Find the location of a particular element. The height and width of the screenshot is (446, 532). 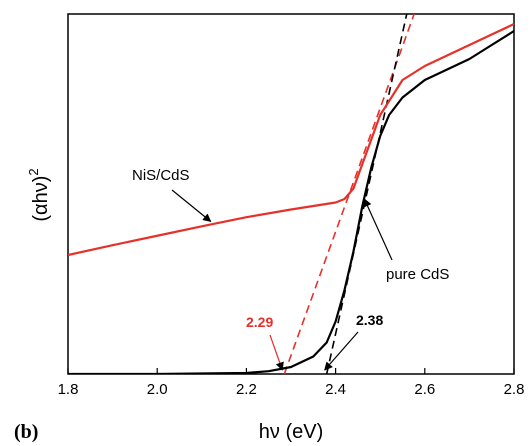

x-axis-label: hν (eV) is located at coordinates (291, 432).